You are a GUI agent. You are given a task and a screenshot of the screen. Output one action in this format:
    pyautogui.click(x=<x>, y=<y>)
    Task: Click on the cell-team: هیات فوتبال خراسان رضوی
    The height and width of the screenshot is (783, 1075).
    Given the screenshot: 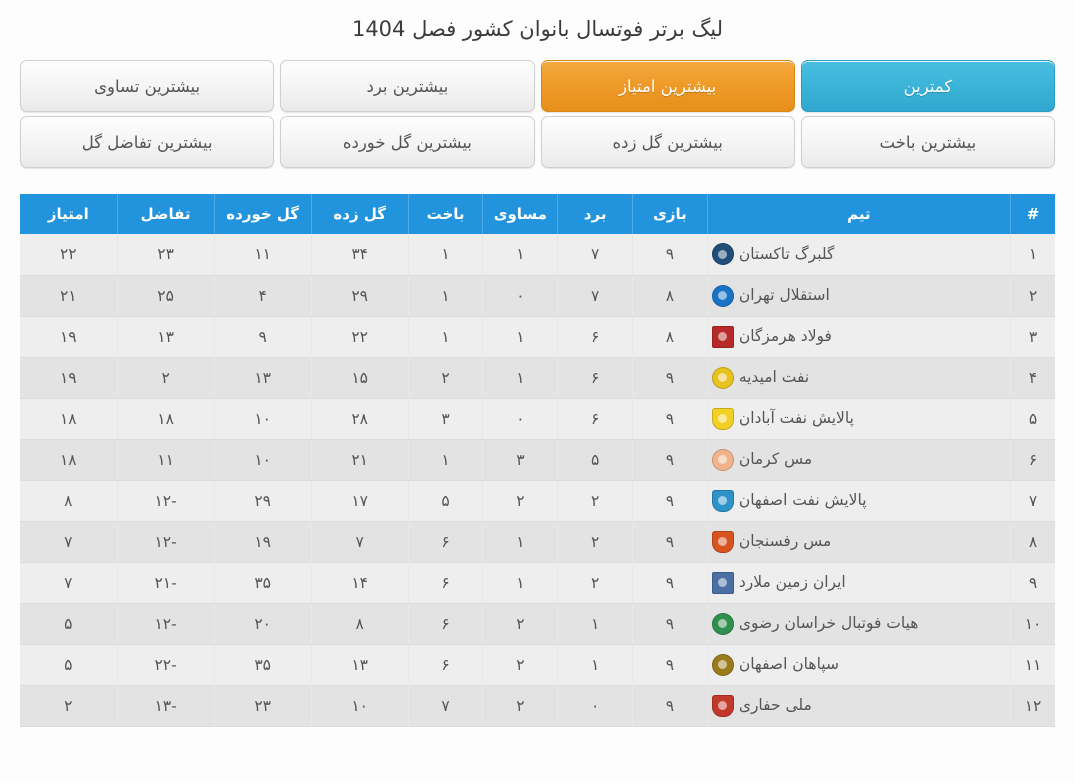 What is the action you would take?
    pyautogui.click(x=858, y=624)
    